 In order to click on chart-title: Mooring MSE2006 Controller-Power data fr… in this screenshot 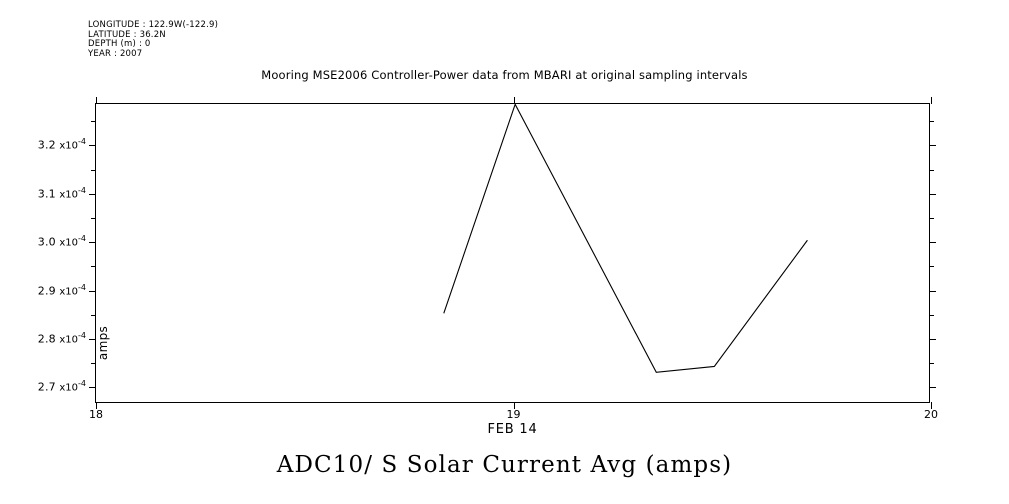, I will do `click(504, 75)`.